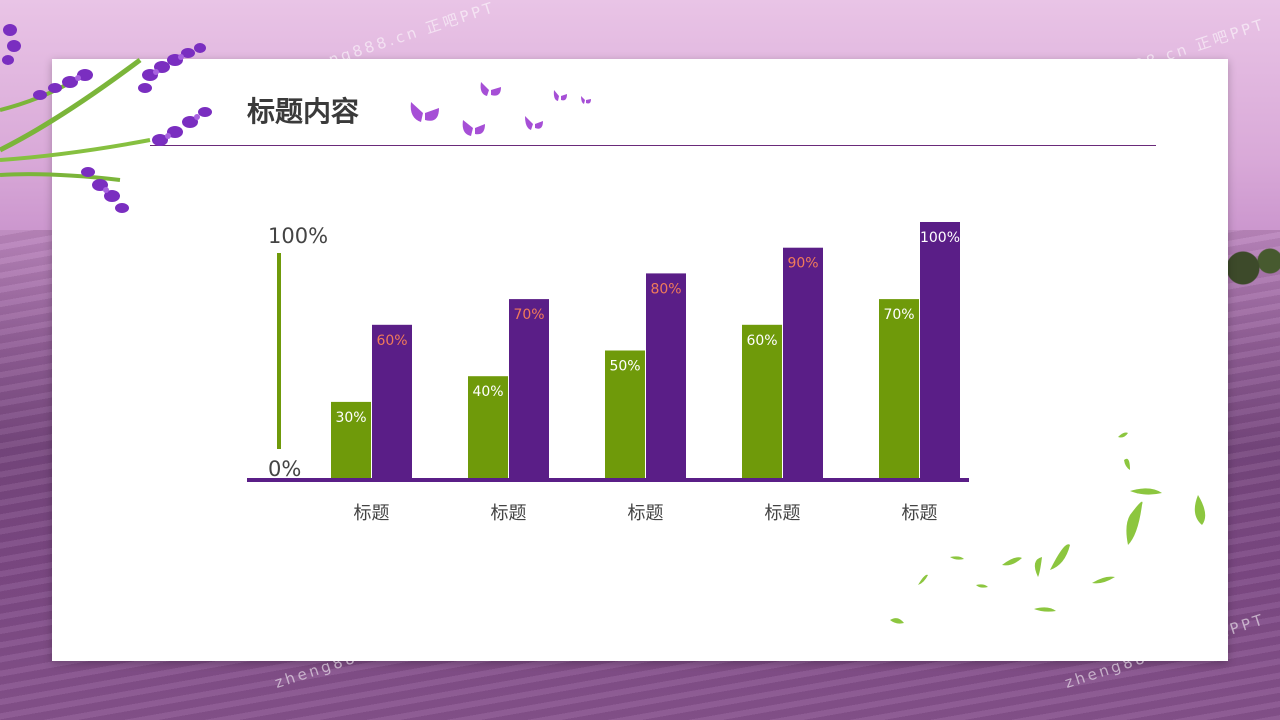 This screenshot has height=720, width=1280. Describe the element at coordinates (1252, 275) in the screenshot. I see `tree-decoration` at that location.